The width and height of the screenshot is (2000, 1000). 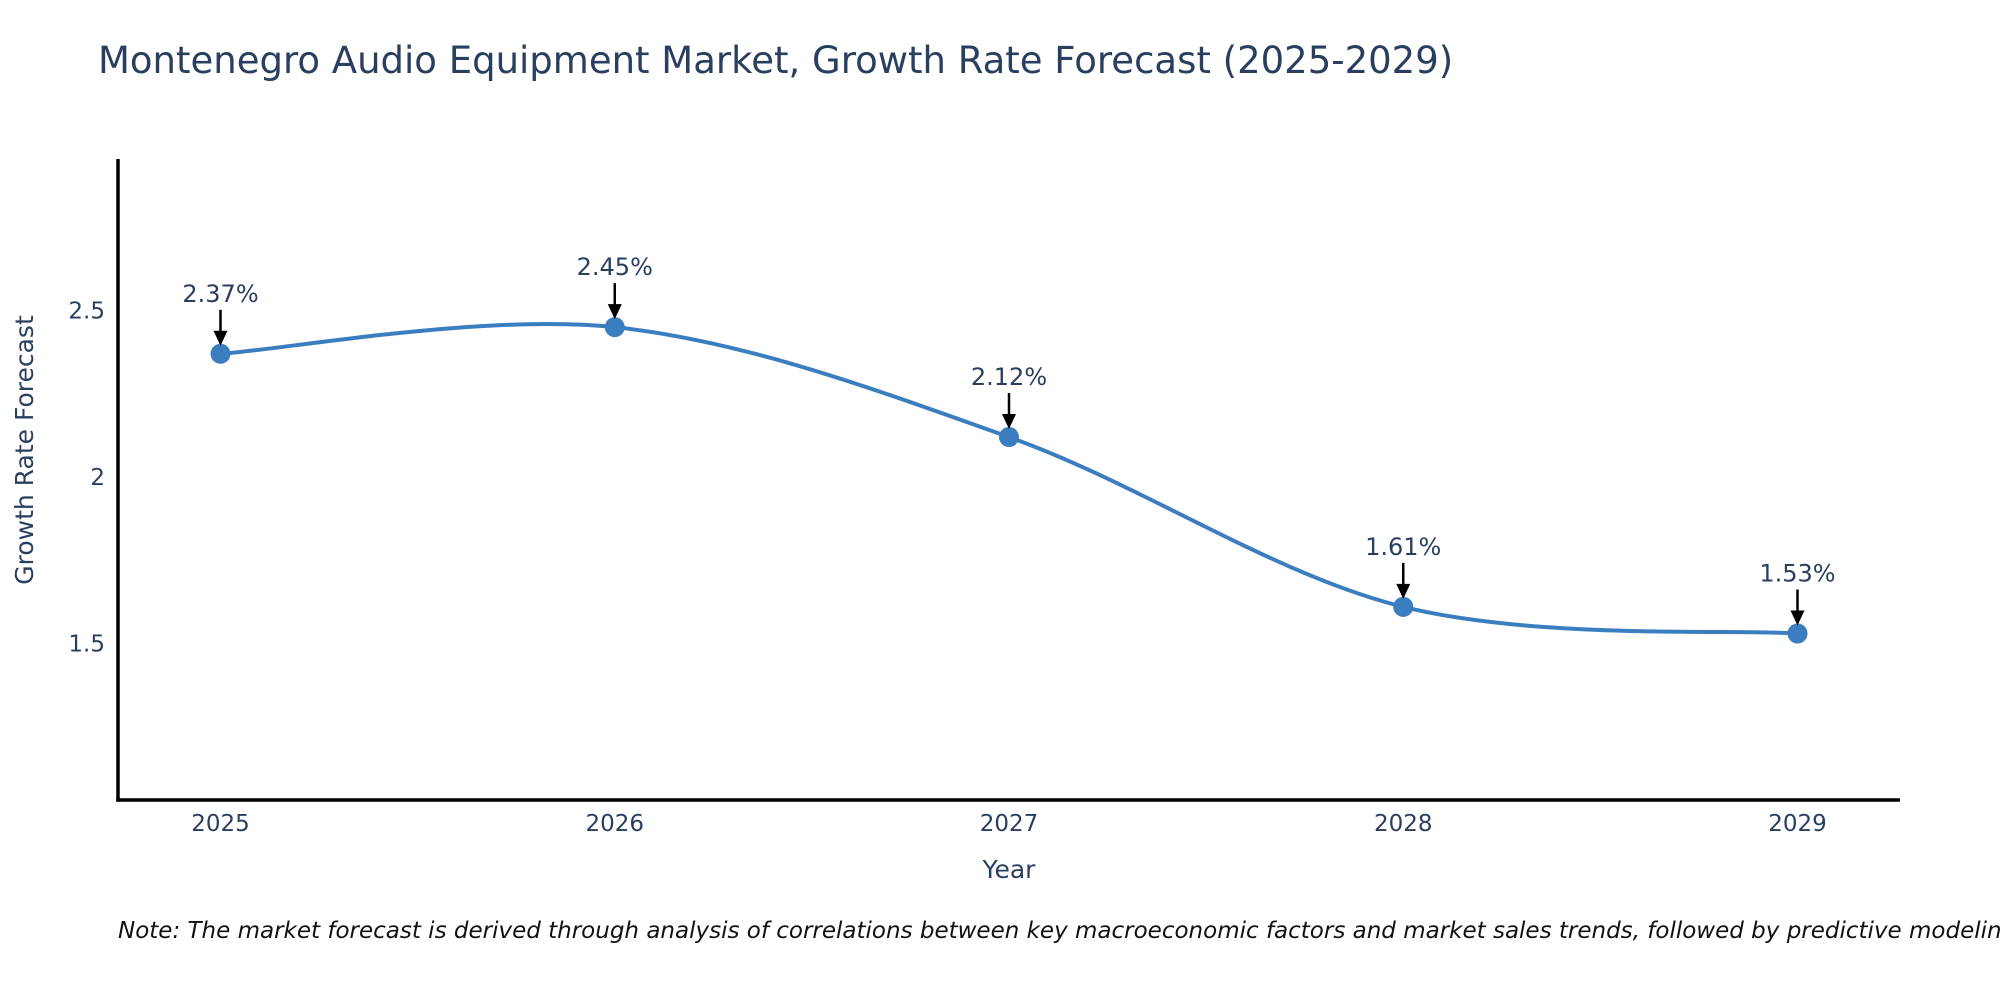 I want to click on x-tick-label: 2029, so click(x=1797, y=824).